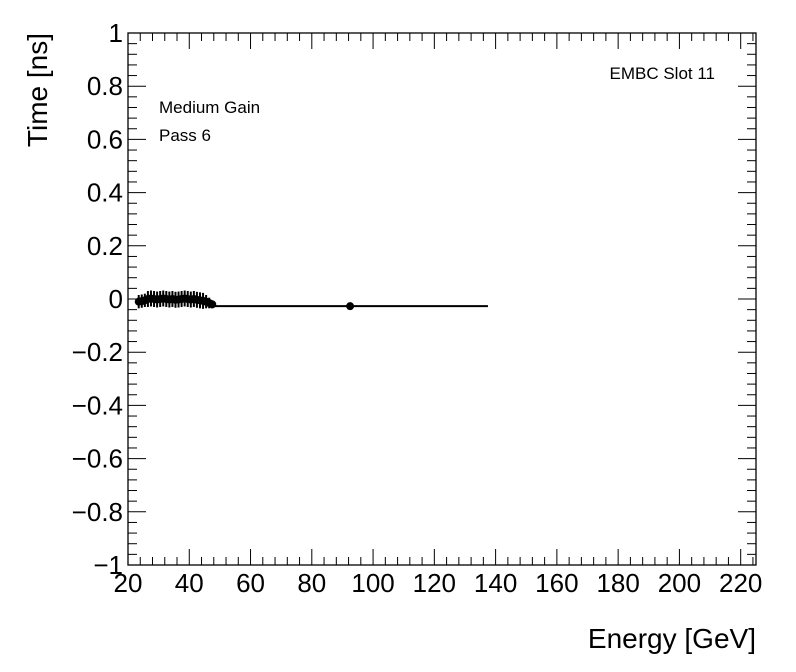  I want to click on data-point, so click(350, 306).